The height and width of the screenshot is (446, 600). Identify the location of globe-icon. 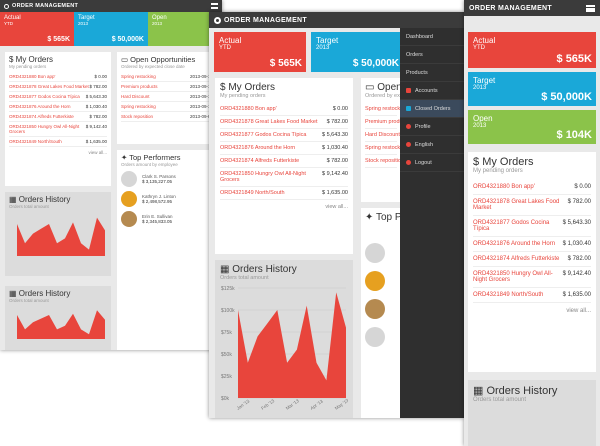
(408, 144).